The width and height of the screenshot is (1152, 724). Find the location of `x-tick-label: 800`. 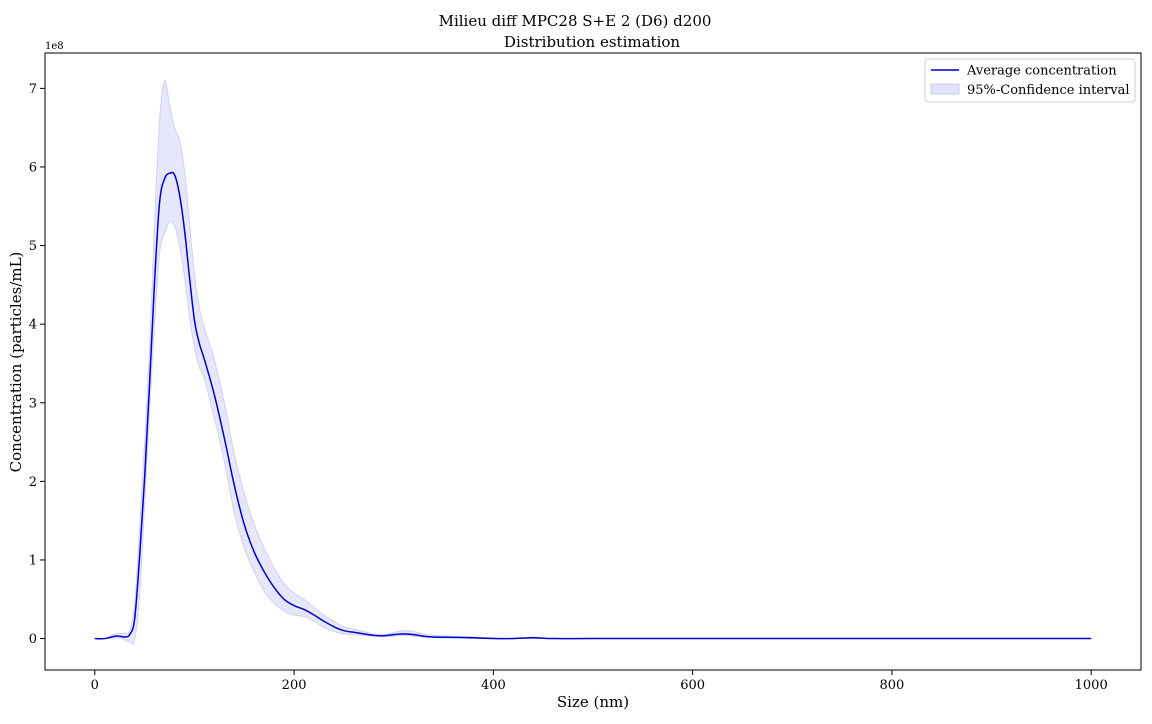

x-tick-label: 800 is located at coordinates (891, 685).